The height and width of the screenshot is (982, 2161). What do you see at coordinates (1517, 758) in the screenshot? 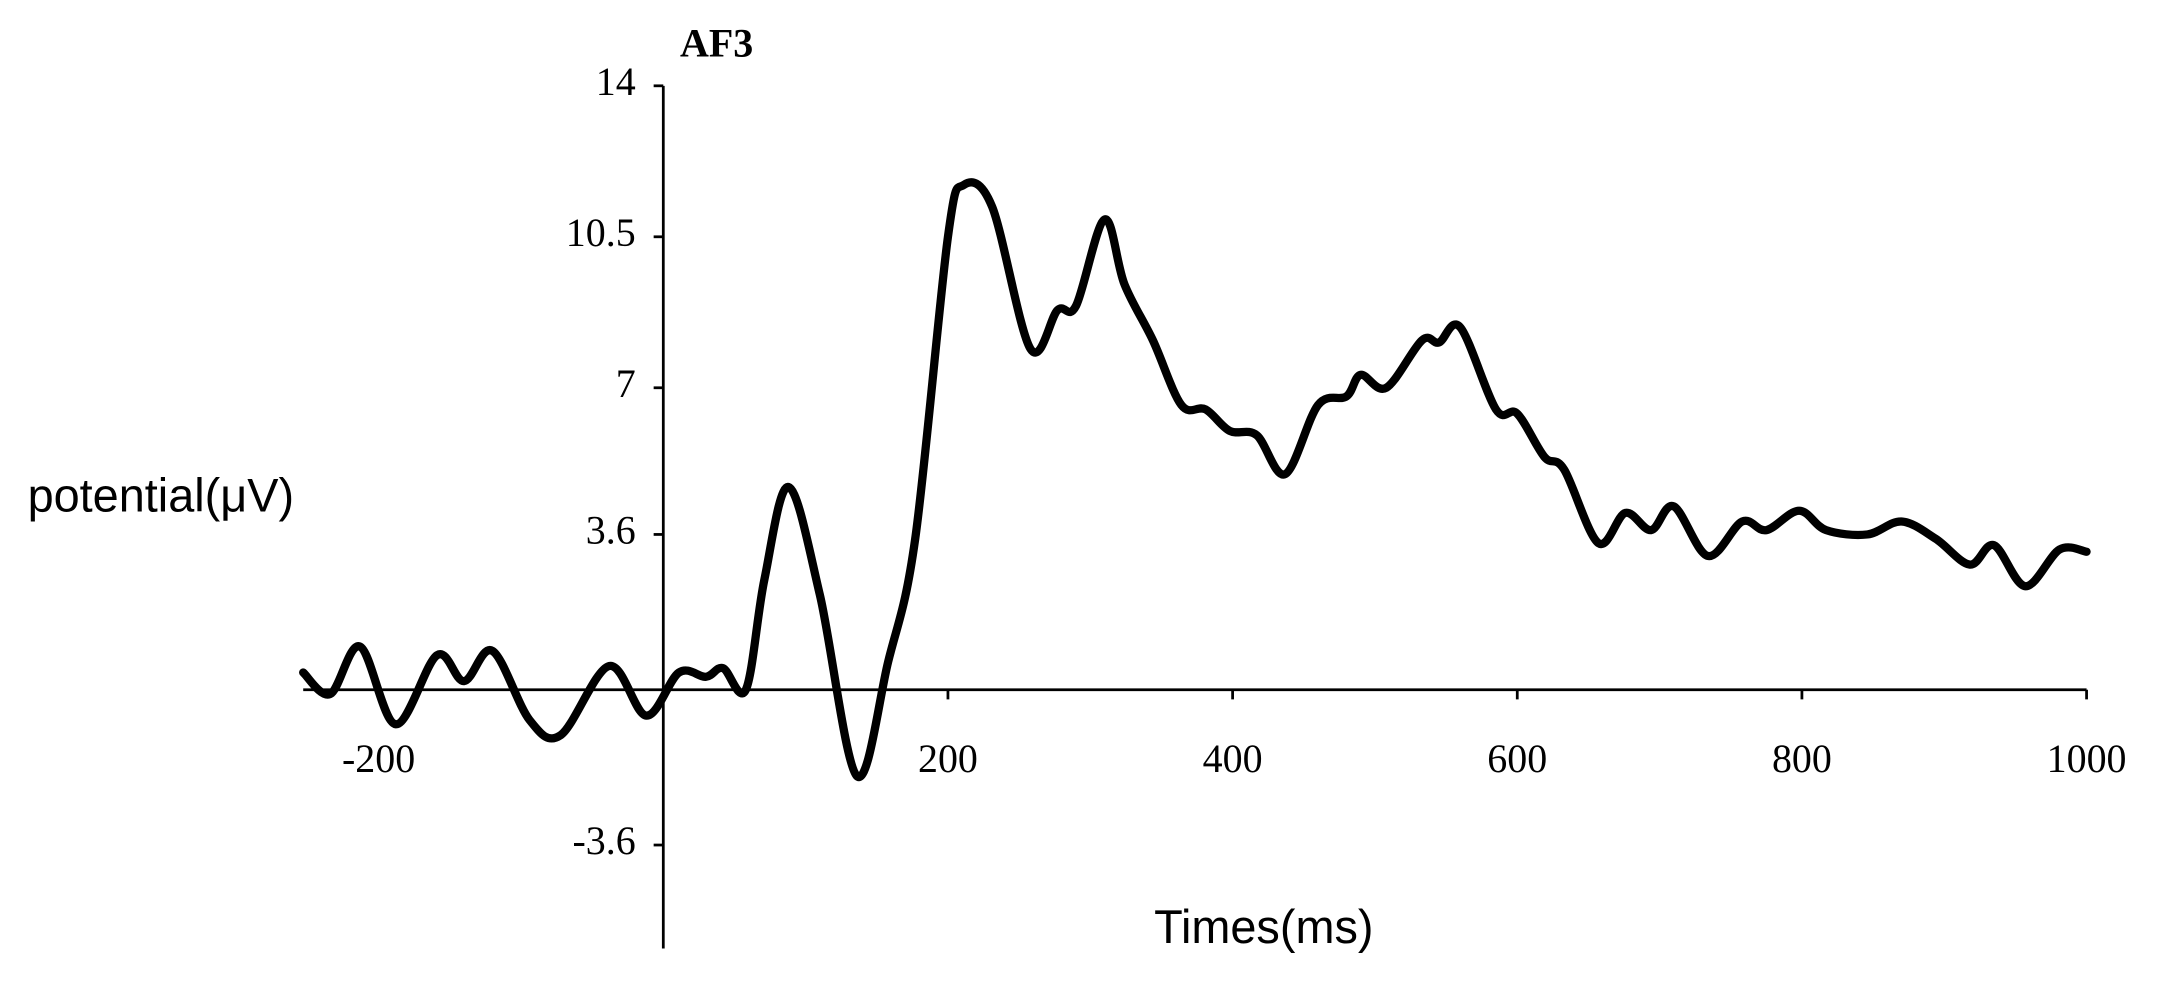
I see `x-tick-label: 600` at bounding box center [1517, 758].